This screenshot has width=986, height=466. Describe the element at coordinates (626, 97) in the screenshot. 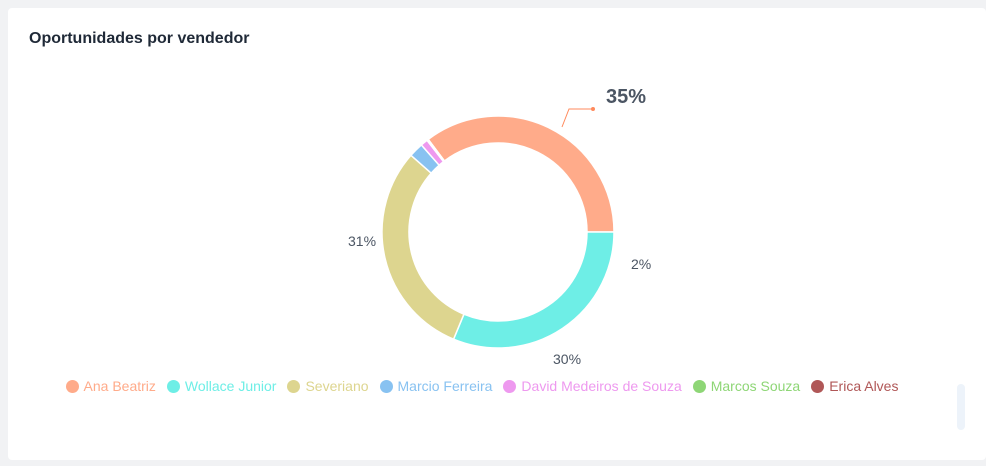

I see `data-label-ana-beatriz: 35%` at that location.